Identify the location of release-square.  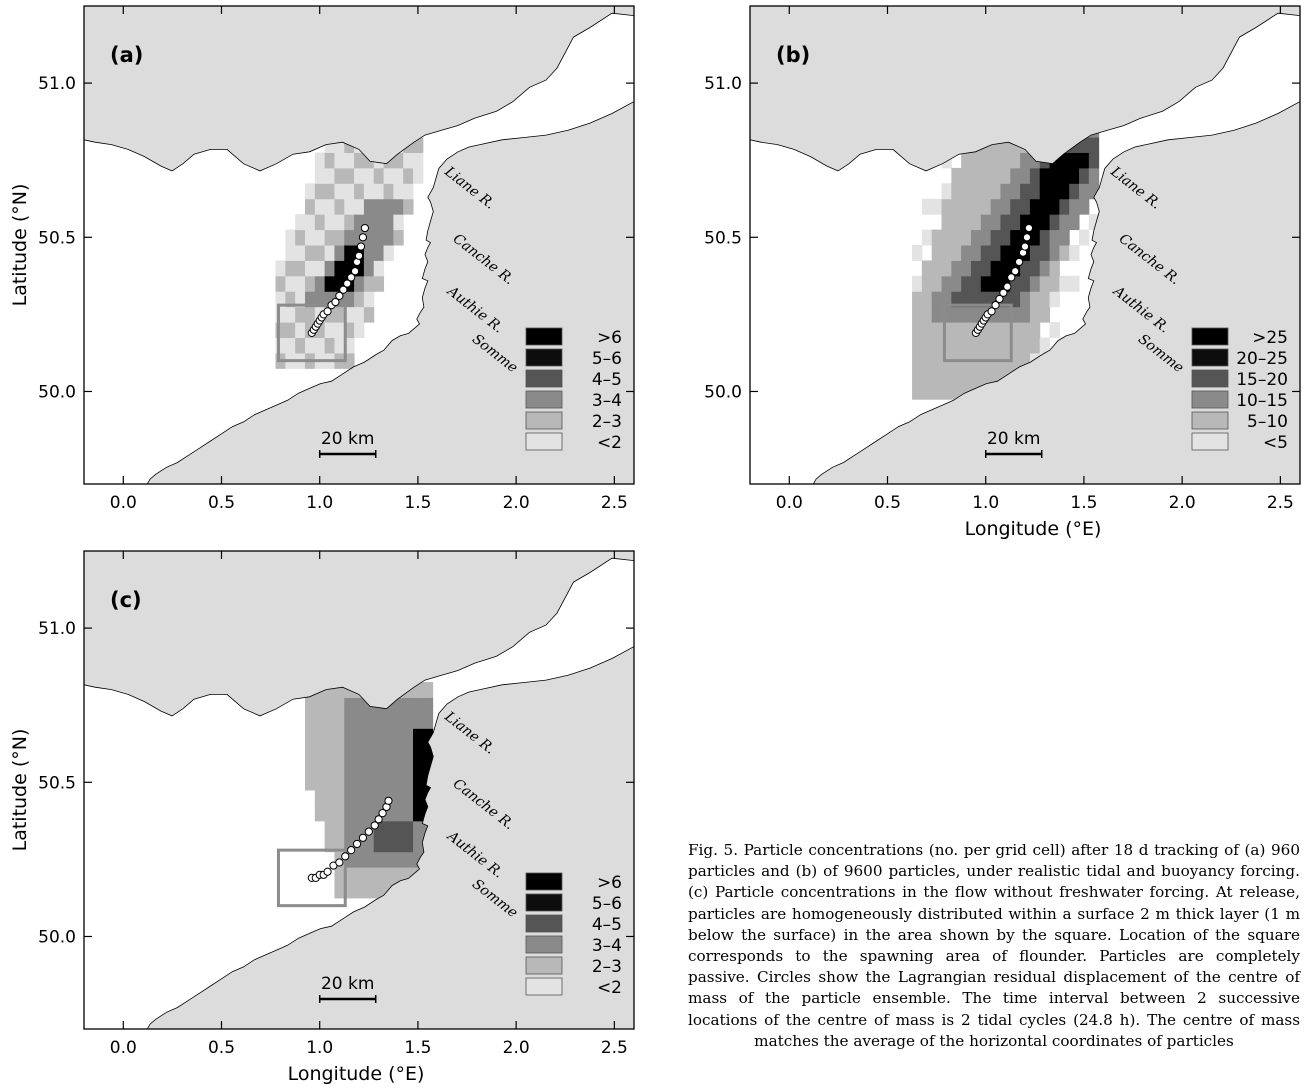
(311, 878).